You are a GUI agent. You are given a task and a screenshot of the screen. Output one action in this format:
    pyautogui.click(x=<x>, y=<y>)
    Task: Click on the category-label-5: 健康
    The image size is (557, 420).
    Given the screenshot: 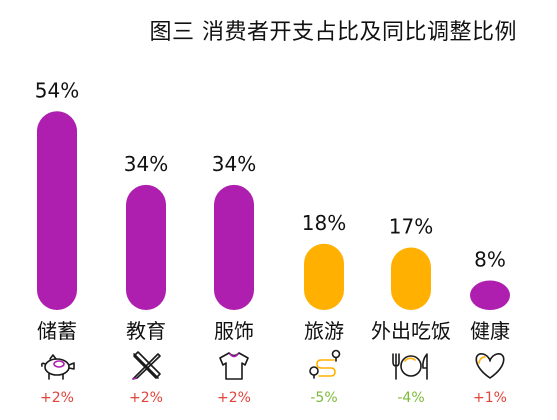 What is the action you would take?
    pyautogui.click(x=490, y=331)
    